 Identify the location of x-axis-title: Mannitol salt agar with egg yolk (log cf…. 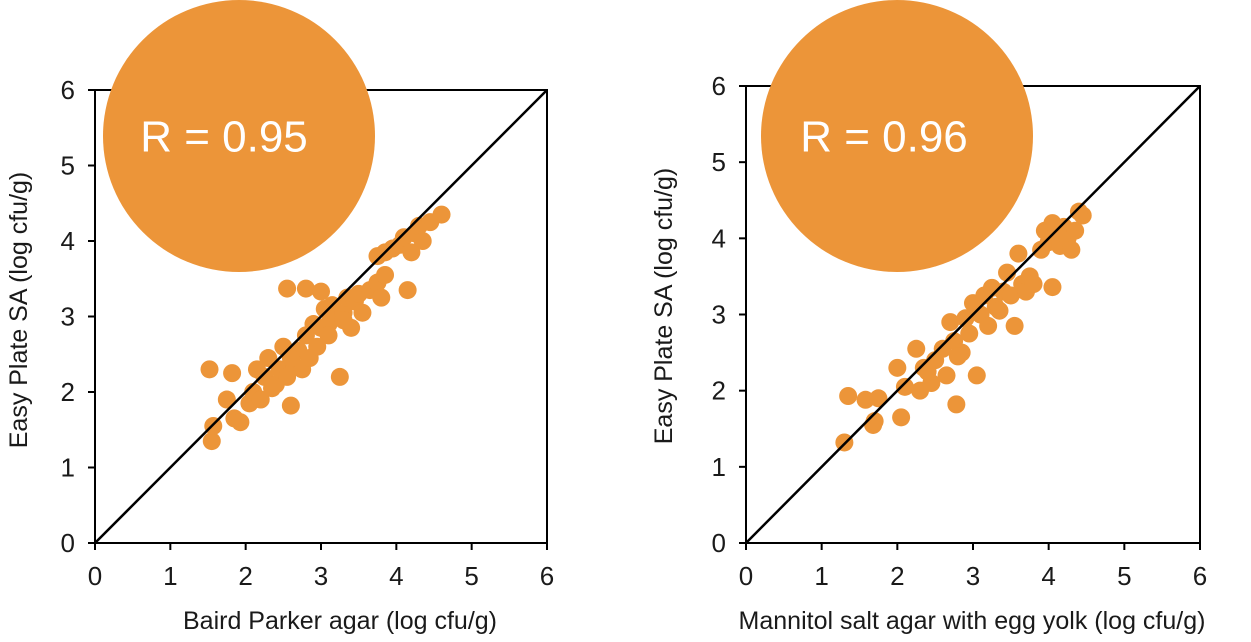
(972, 621).